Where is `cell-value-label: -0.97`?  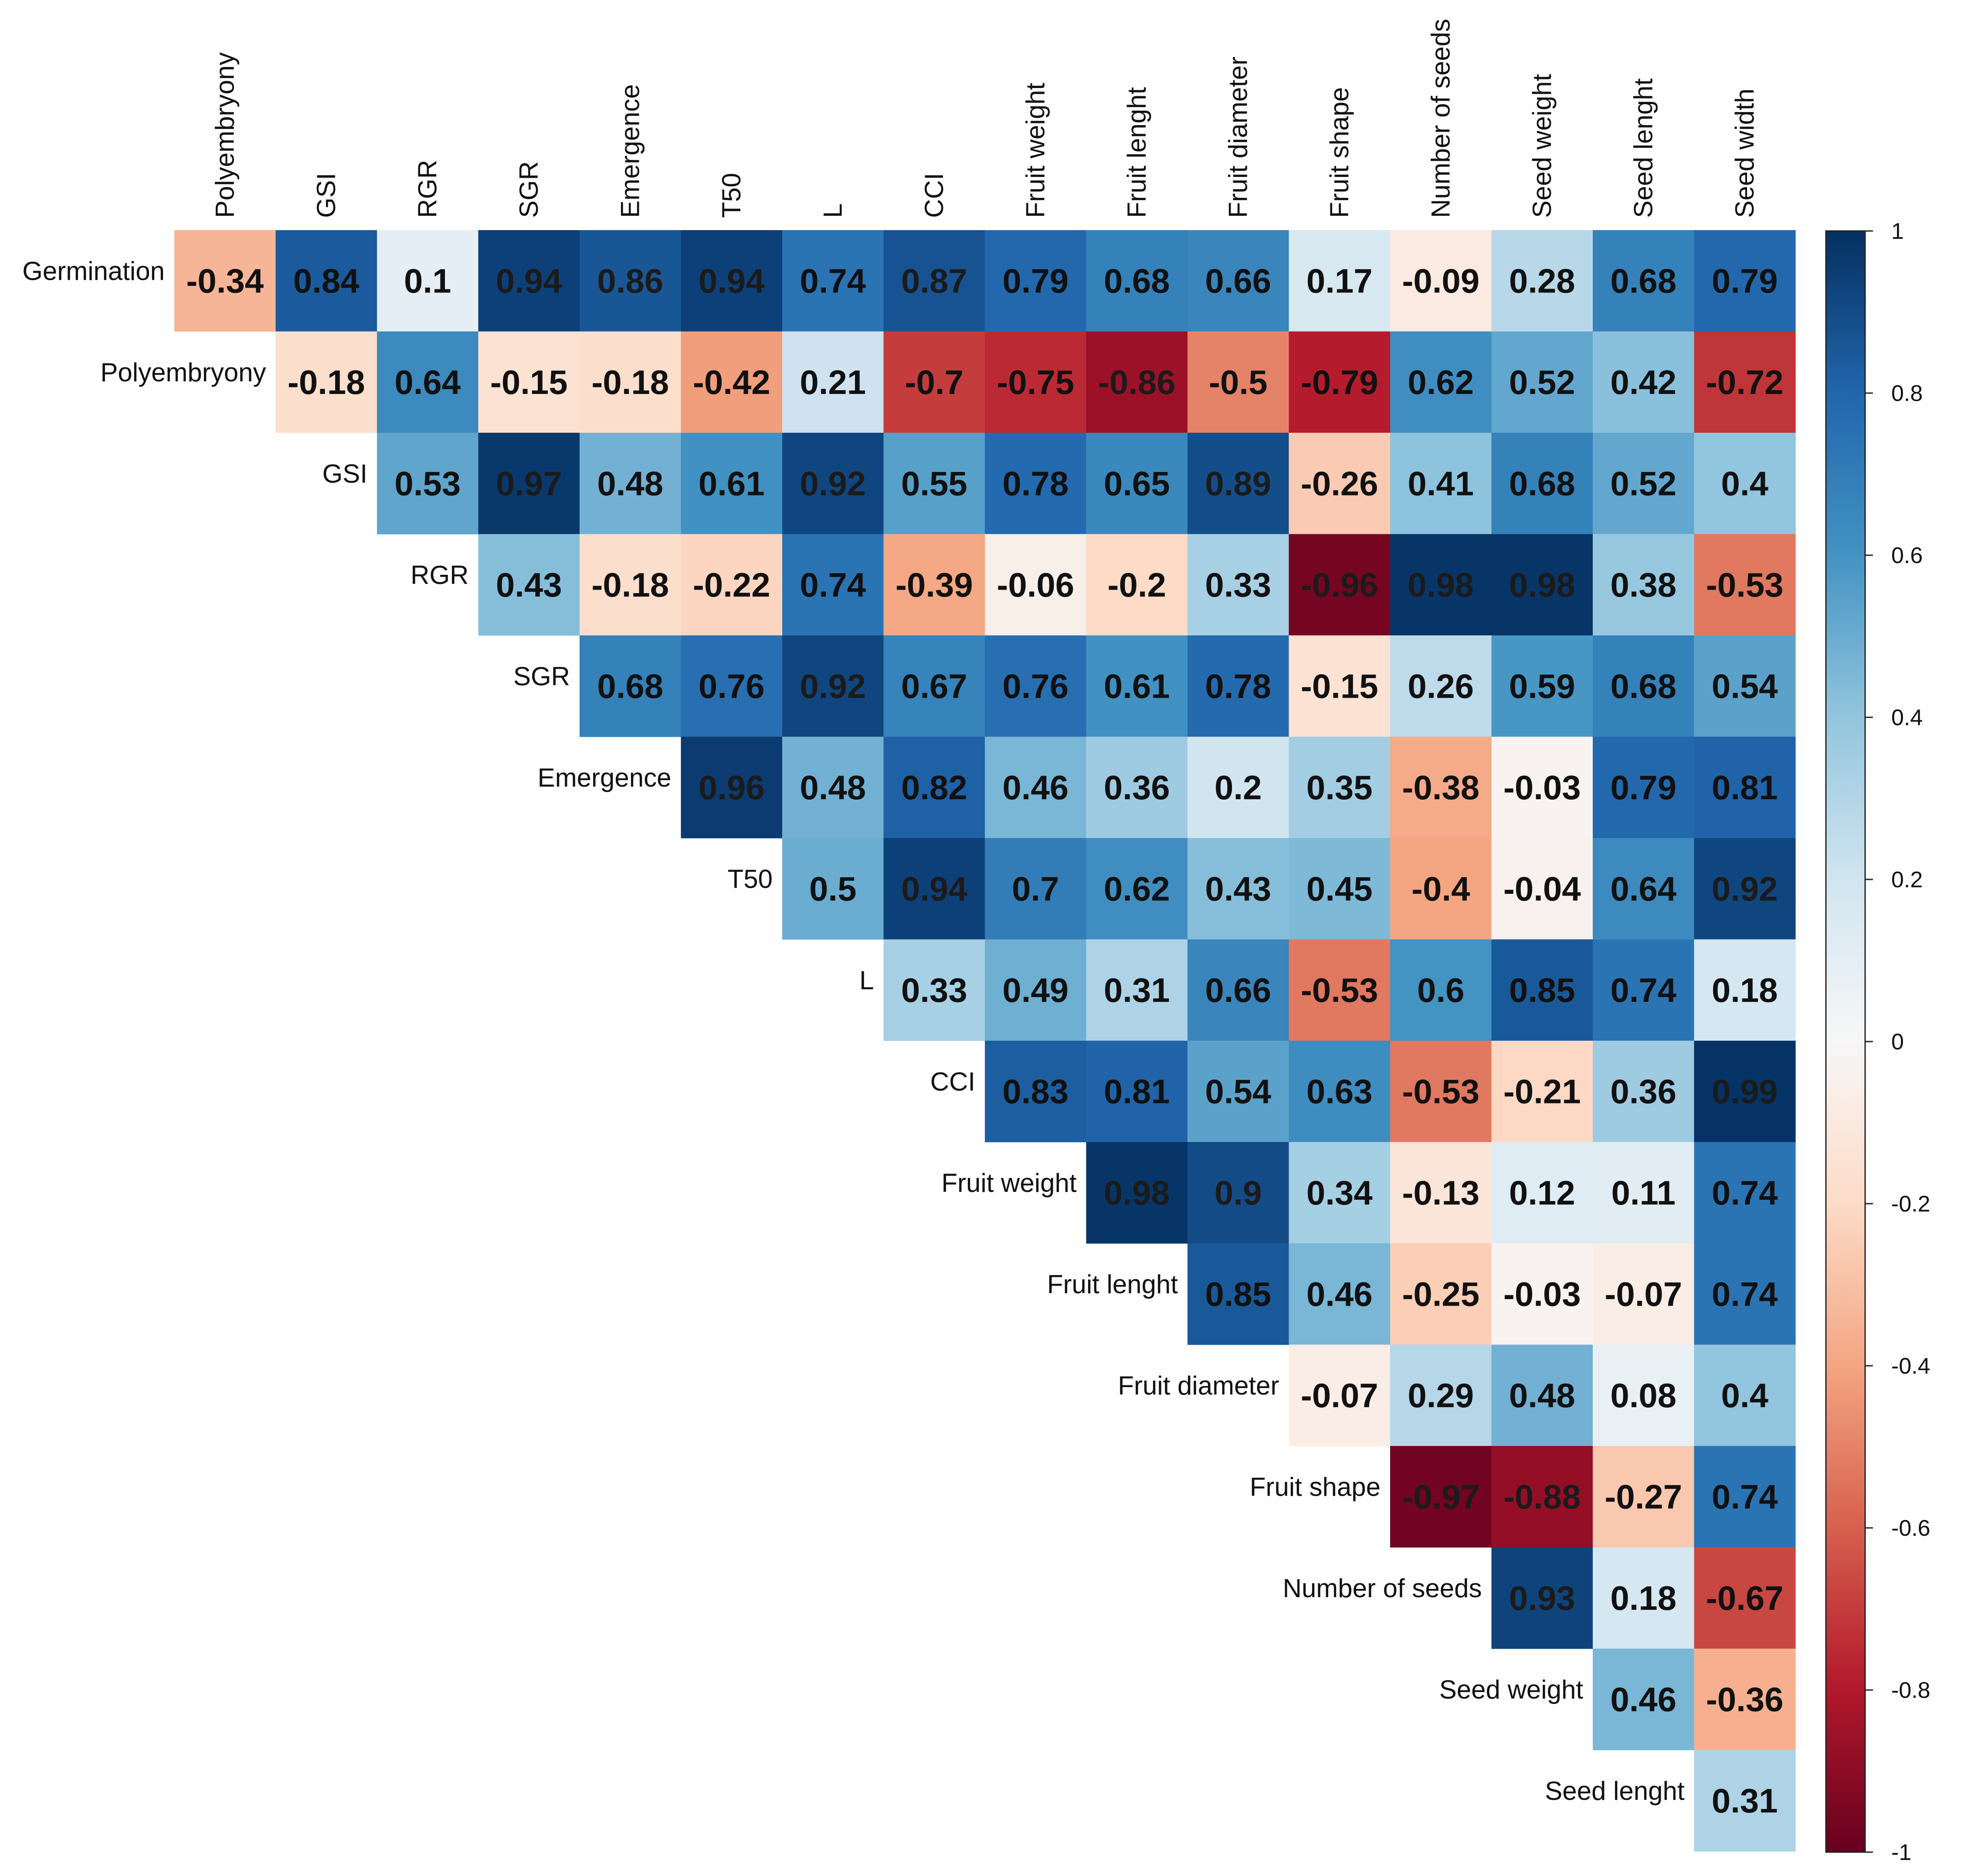
cell-value-label: -0.97 is located at coordinates (1441, 1496).